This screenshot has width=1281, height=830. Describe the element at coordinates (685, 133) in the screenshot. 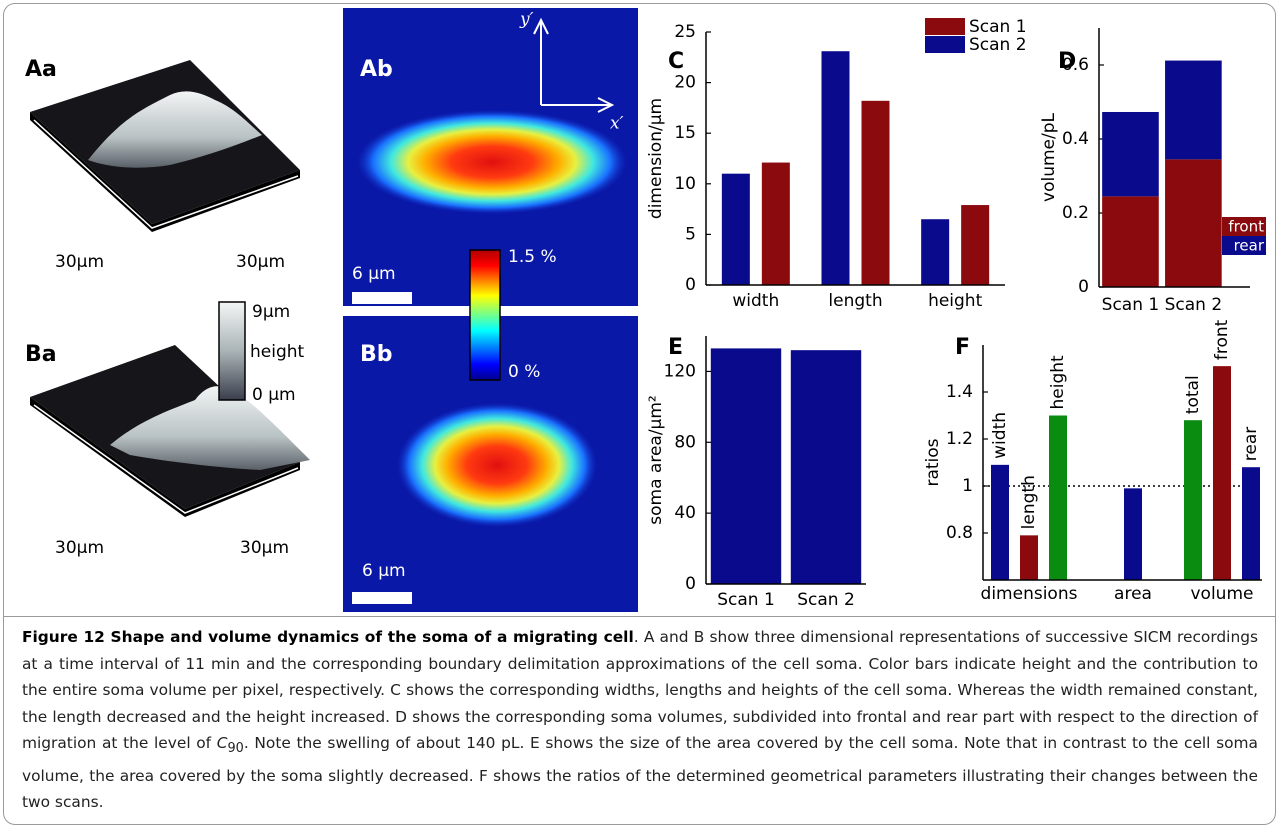

I see `y-tick-label: 15` at that location.